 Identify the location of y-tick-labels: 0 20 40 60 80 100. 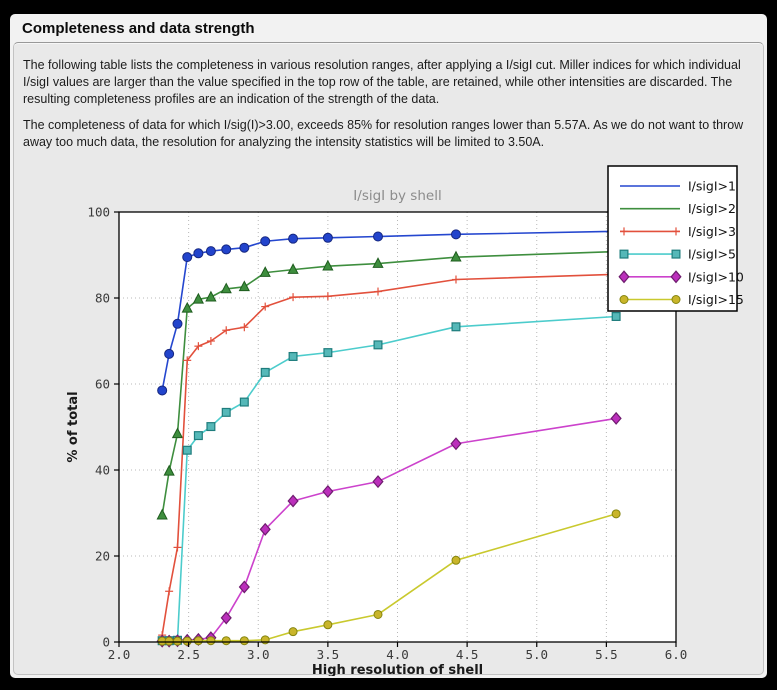
(98, 427).